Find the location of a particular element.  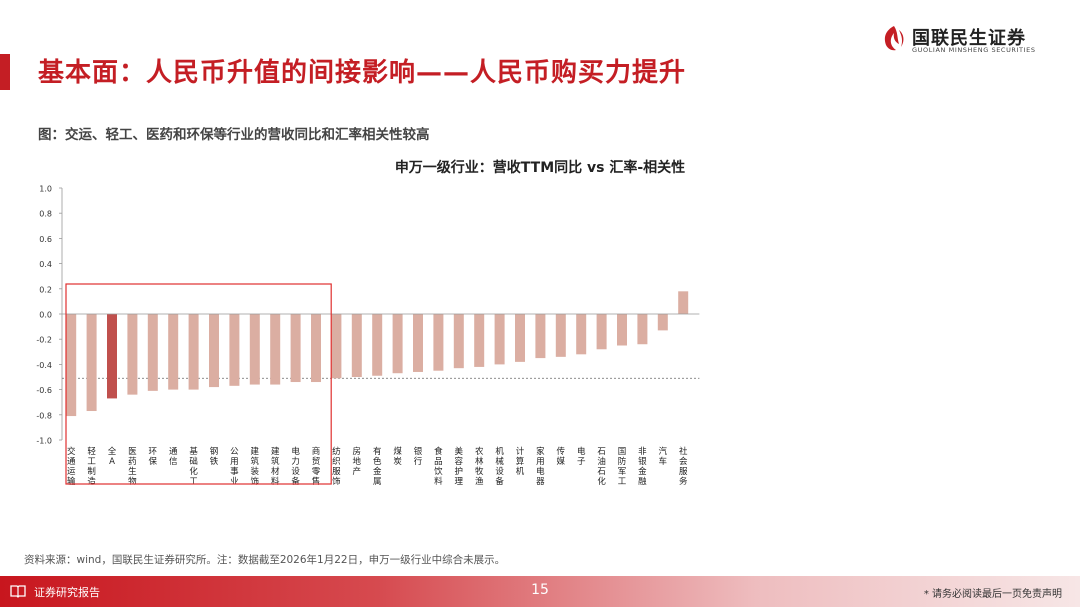

x-tick-label: 材 is located at coordinates (275, 471).